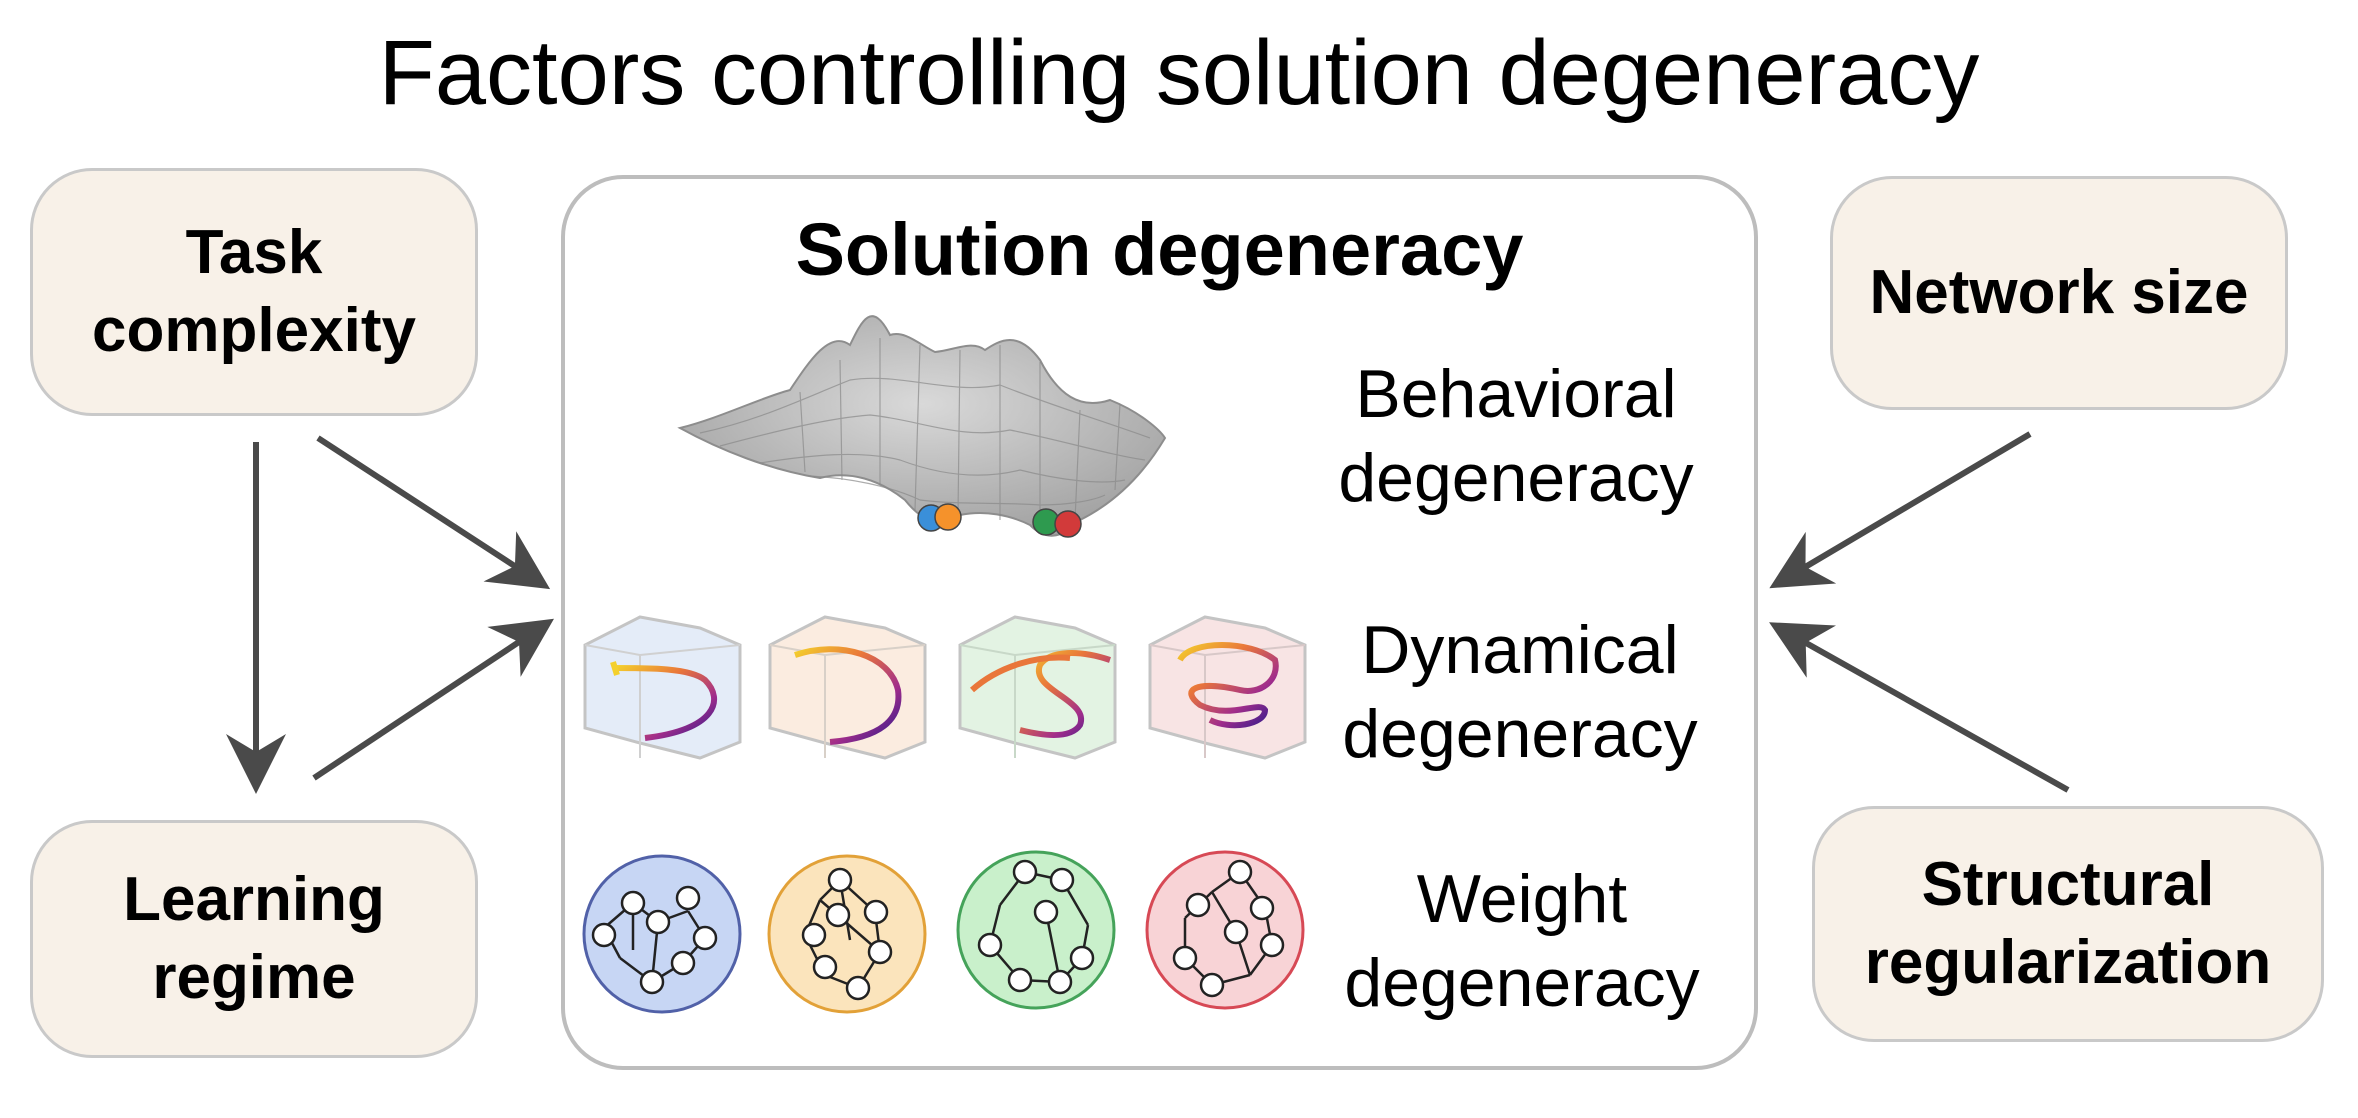 This screenshot has width=2358, height=1118. I want to click on figure-title: Factors controlling solution degeneracy, so click(1179, 73).